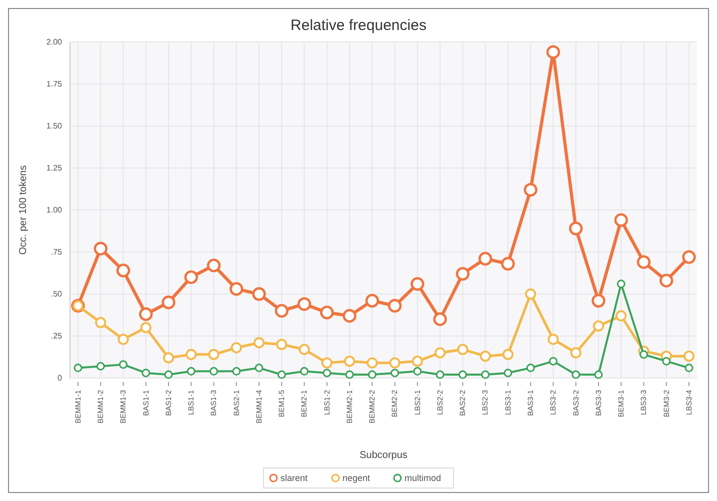 This screenshot has height=501, width=717. I want to click on legend-label: multimod, so click(423, 477).